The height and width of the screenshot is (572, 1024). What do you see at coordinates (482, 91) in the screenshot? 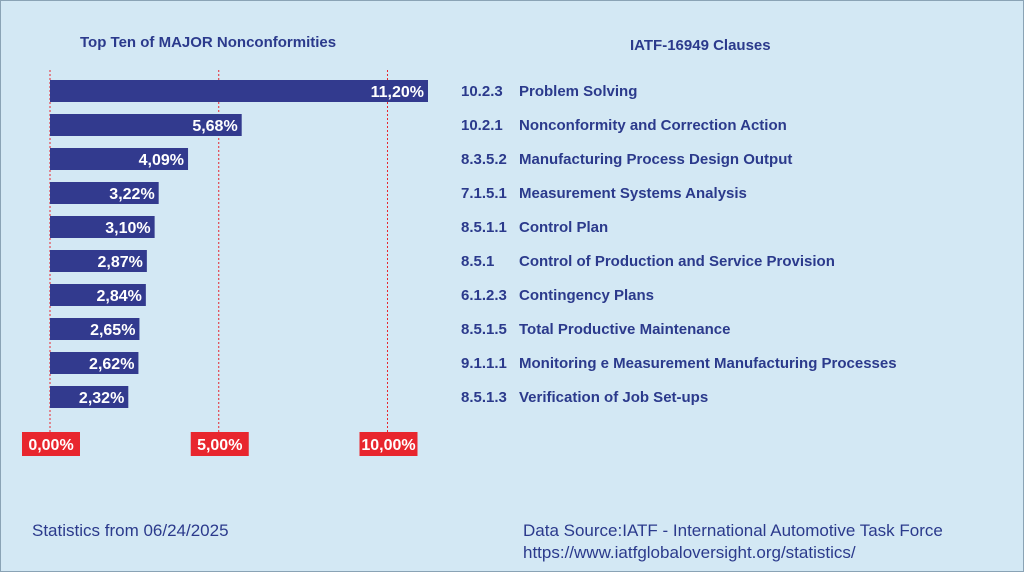
I see `clause-code: 10.2.3` at bounding box center [482, 91].